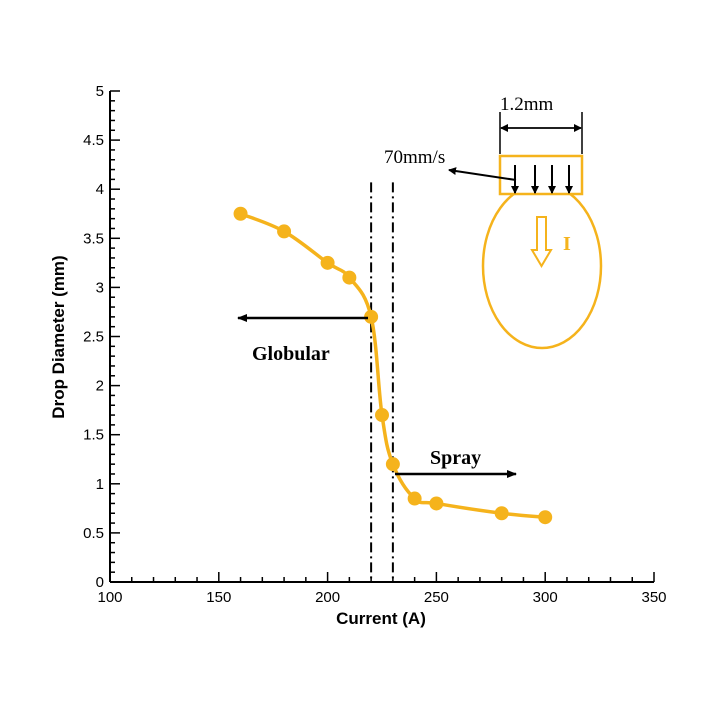  What do you see at coordinates (218, 597) in the screenshot?
I see `x-tick-label: 150` at bounding box center [218, 597].